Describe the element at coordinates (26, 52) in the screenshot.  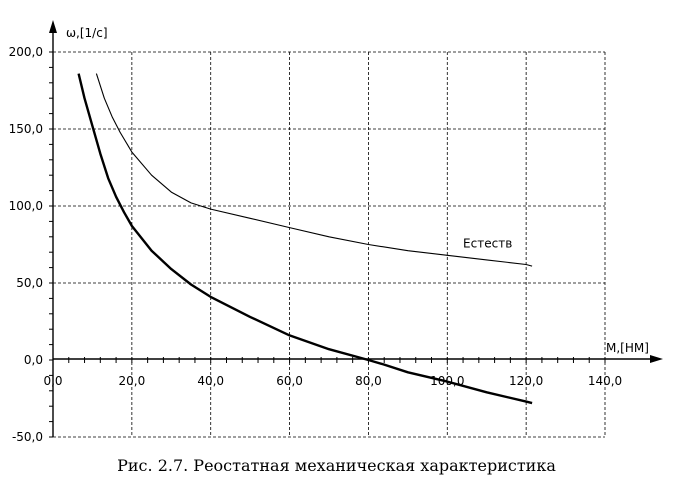
I see `y-tick-label: 200,0` at that location.